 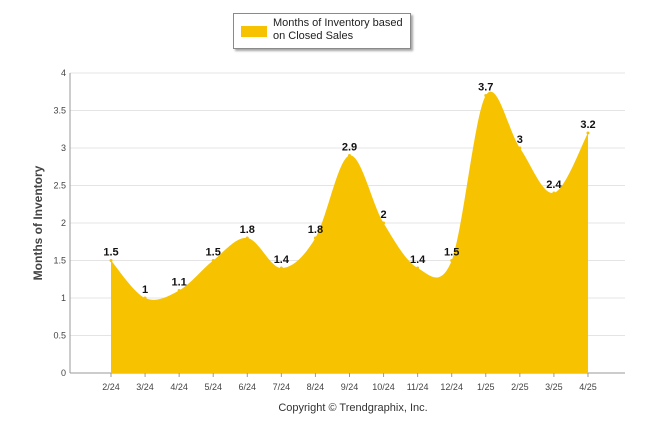 What do you see at coordinates (59, 261) in the screenshot?
I see `y-tick-label: 1.5` at bounding box center [59, 261].